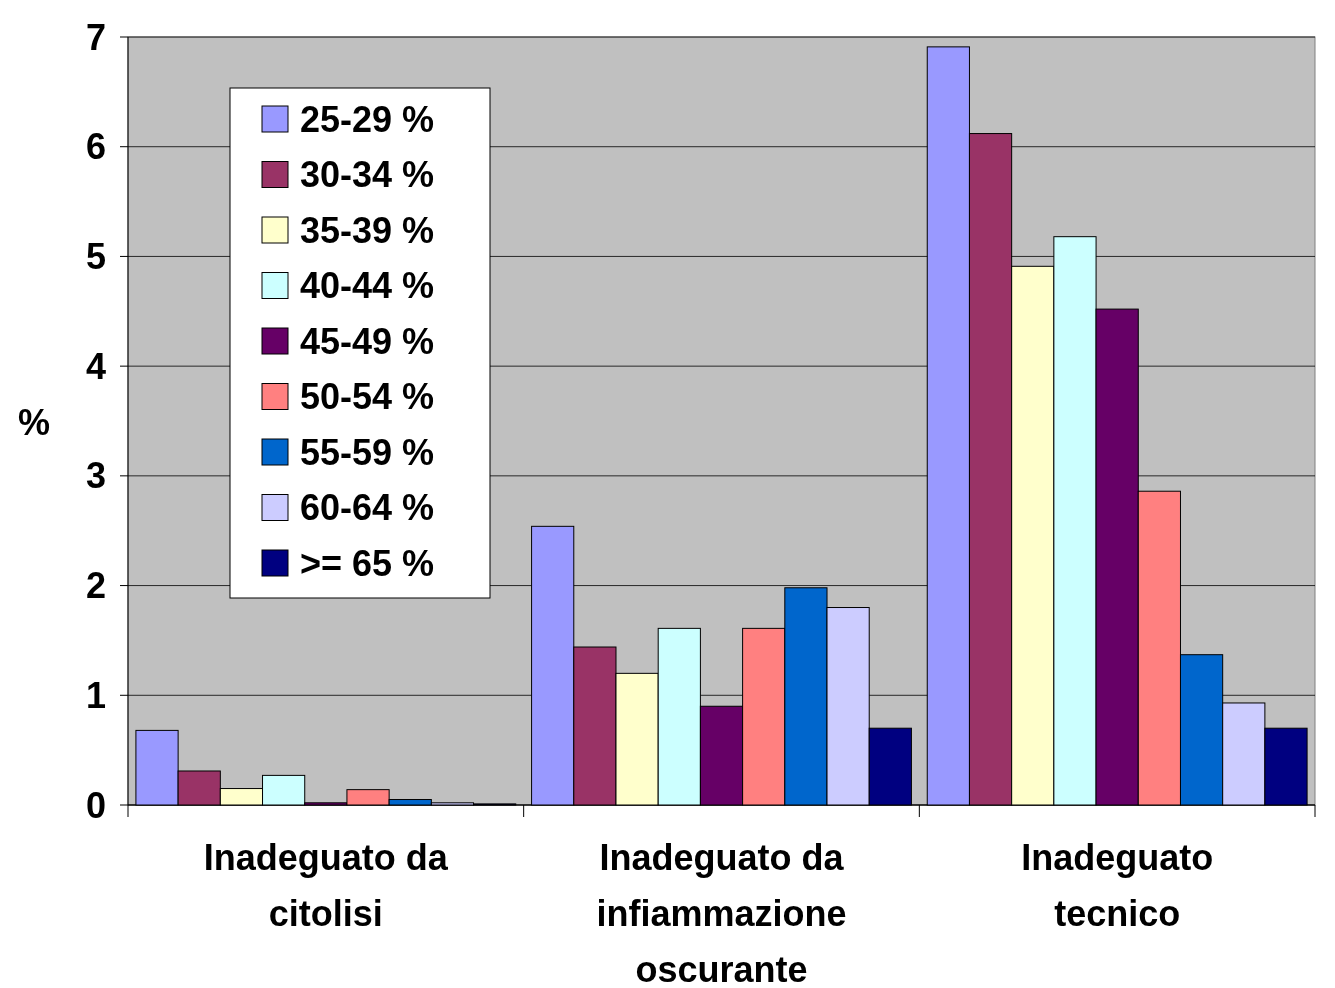 The height and width of the screenshot is (988, 1335). I want to click on legend-label: 45-49 %, so click(367, 341).